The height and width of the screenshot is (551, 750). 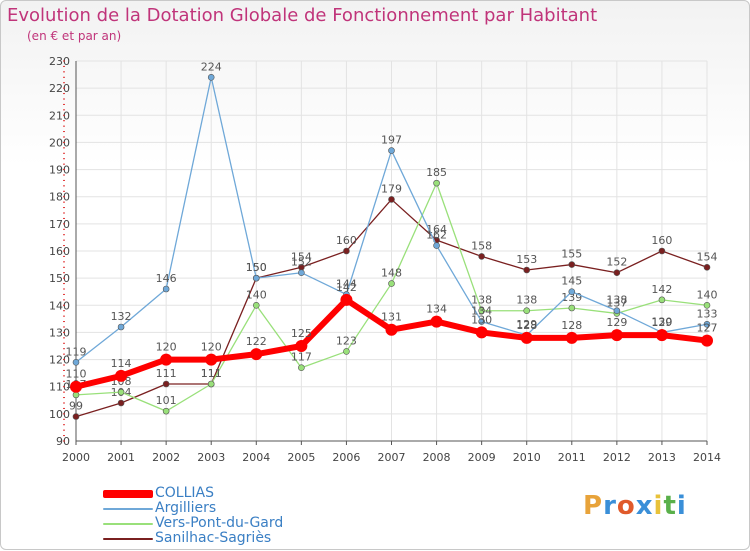 I want to click on data-label-sanilhac-sagries: 154, so click(x=707, y=256).